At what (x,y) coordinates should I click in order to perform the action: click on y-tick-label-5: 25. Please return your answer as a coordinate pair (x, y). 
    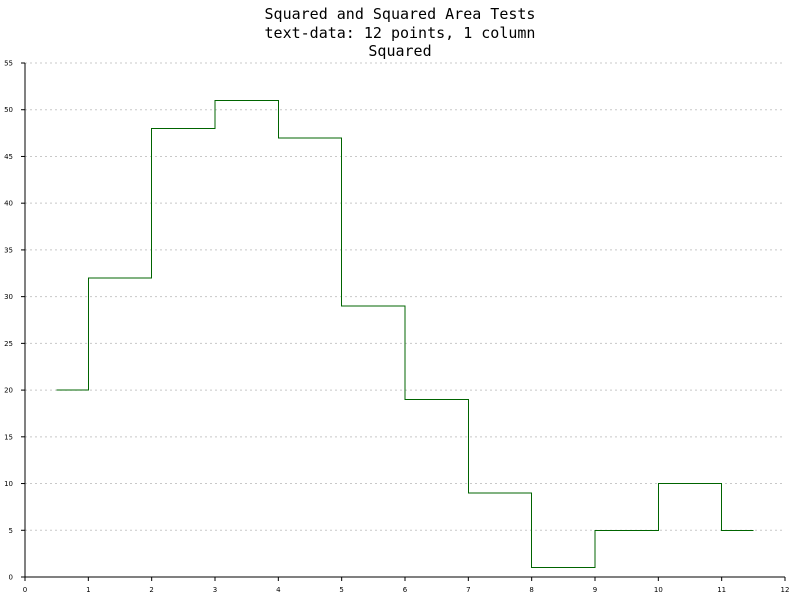
    Looking at the image, I should click on (8, 344).